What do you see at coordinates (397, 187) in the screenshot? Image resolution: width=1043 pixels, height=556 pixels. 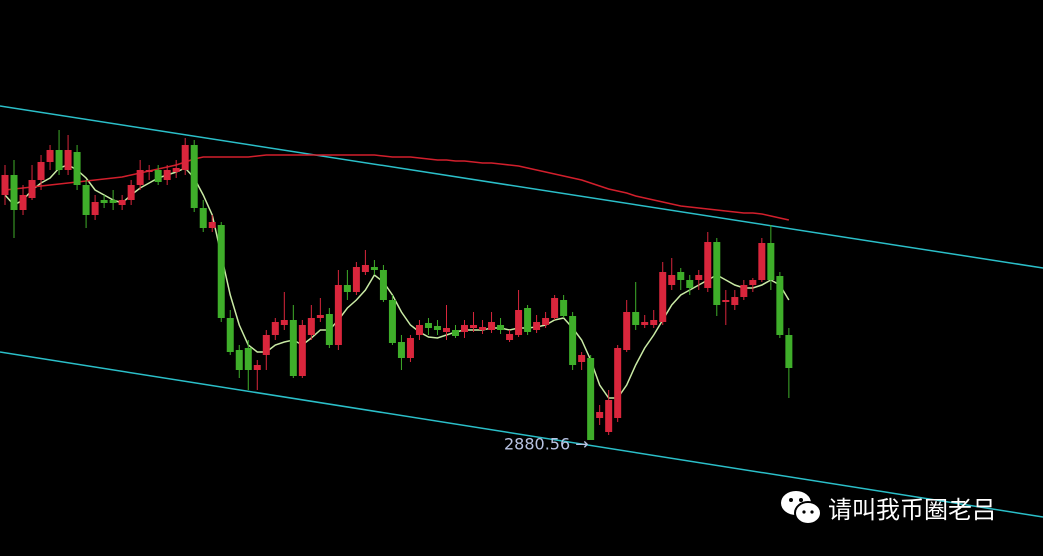 I see `moving-average-line` at bounding box center [397, 187].